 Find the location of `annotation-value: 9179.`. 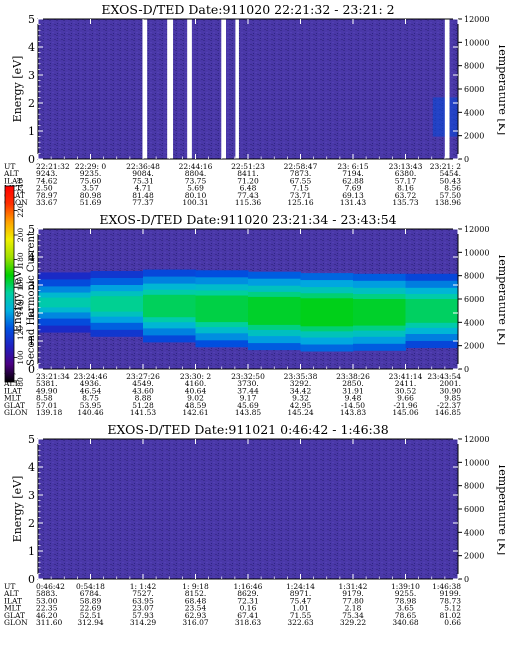

annotation-value: 9179. is located at coordinates (352, 593).